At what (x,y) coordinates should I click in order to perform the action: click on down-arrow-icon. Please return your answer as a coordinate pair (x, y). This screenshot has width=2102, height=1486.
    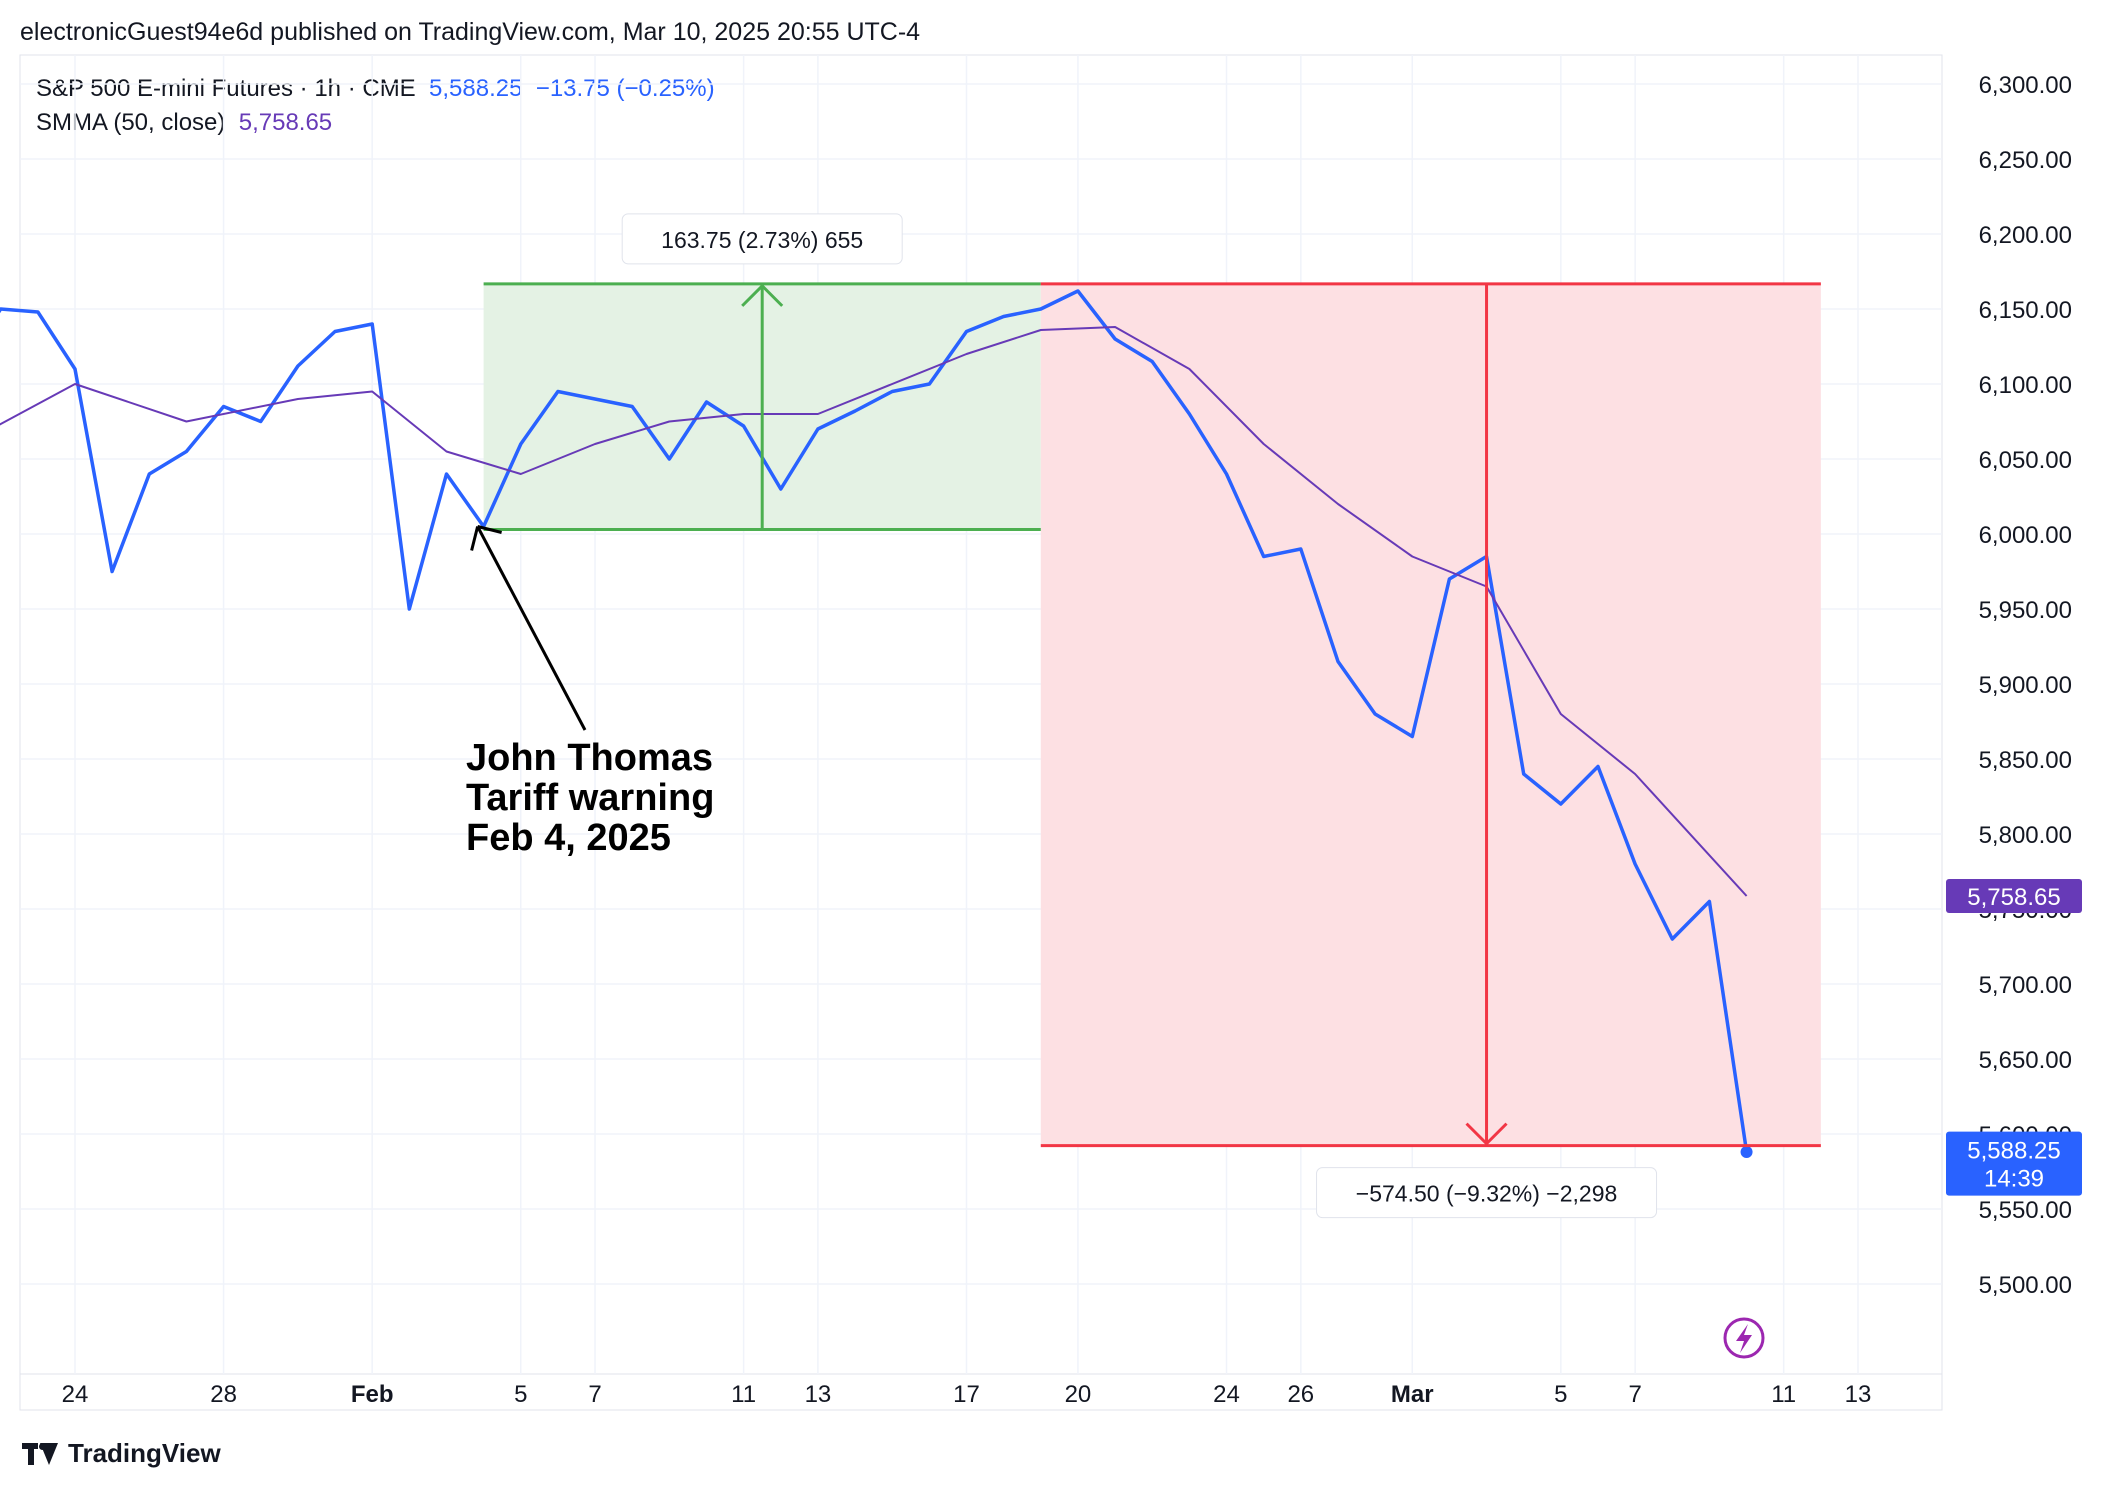
    Looking at the image, I should click on (1486, 1134).